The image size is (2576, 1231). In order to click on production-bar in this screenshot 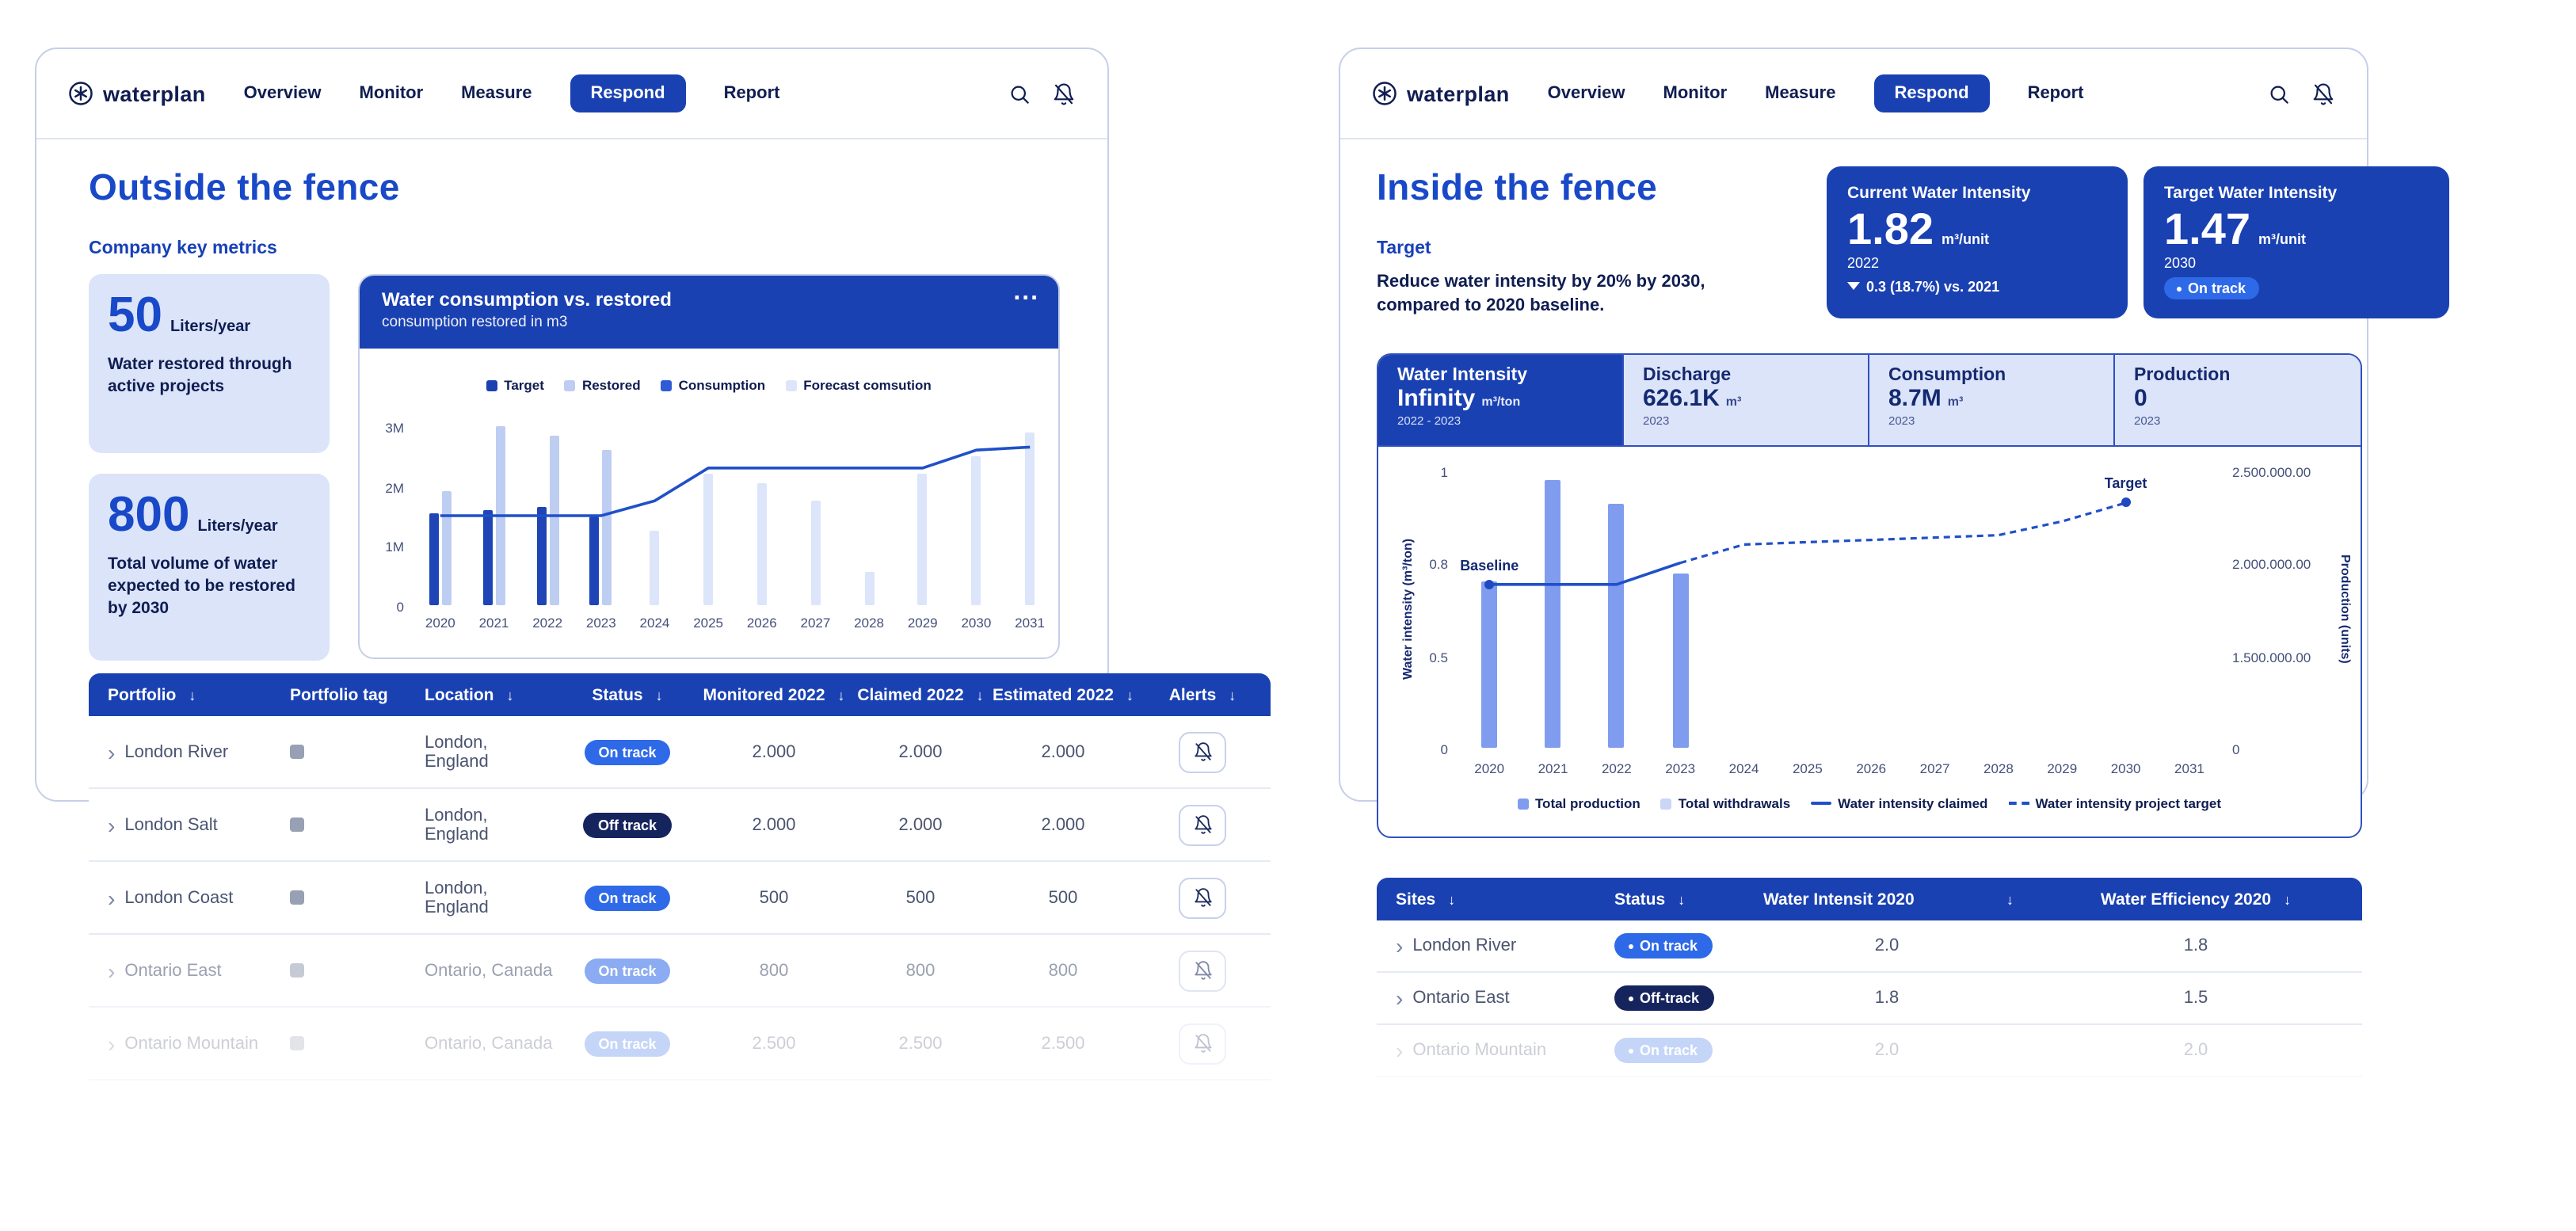, I will do `click(1553, 613)`.